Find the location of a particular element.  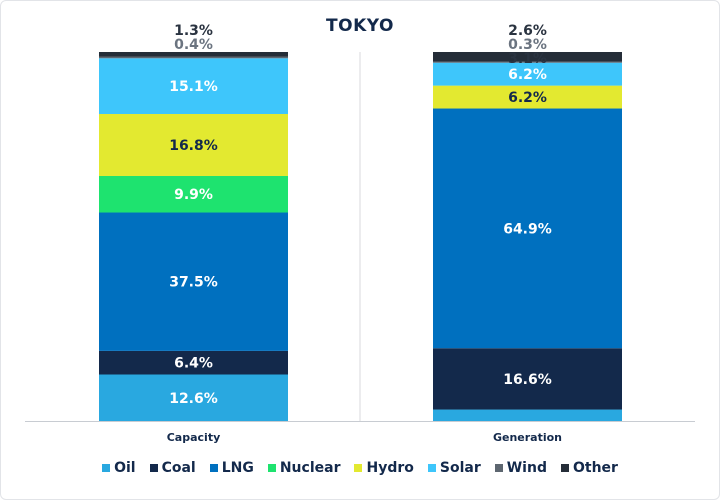

data-label: 37.5% is located at coordinates (193, 283).